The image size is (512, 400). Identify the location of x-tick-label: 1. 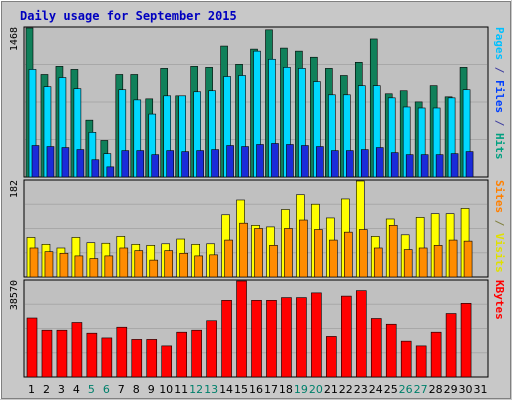
(31, 389).